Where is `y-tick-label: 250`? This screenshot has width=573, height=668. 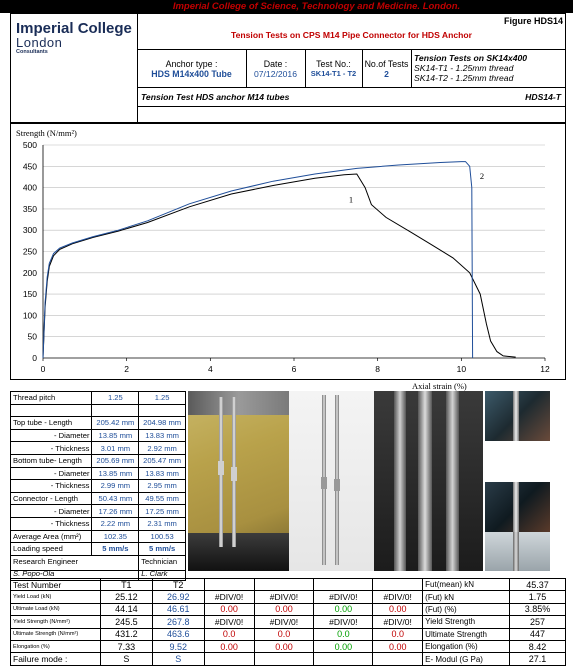 y-tick-label: 250 is located at coordinates (30, 252).